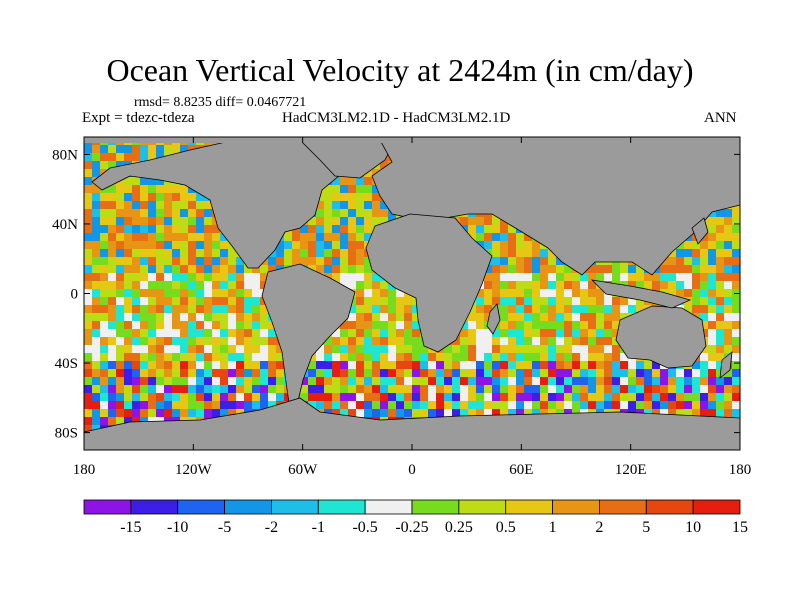 The width and height of the screenshot is (800, 600). Describe the element at coordinates (726, 365) in the screenshot. I see `new-zealand` at that location.